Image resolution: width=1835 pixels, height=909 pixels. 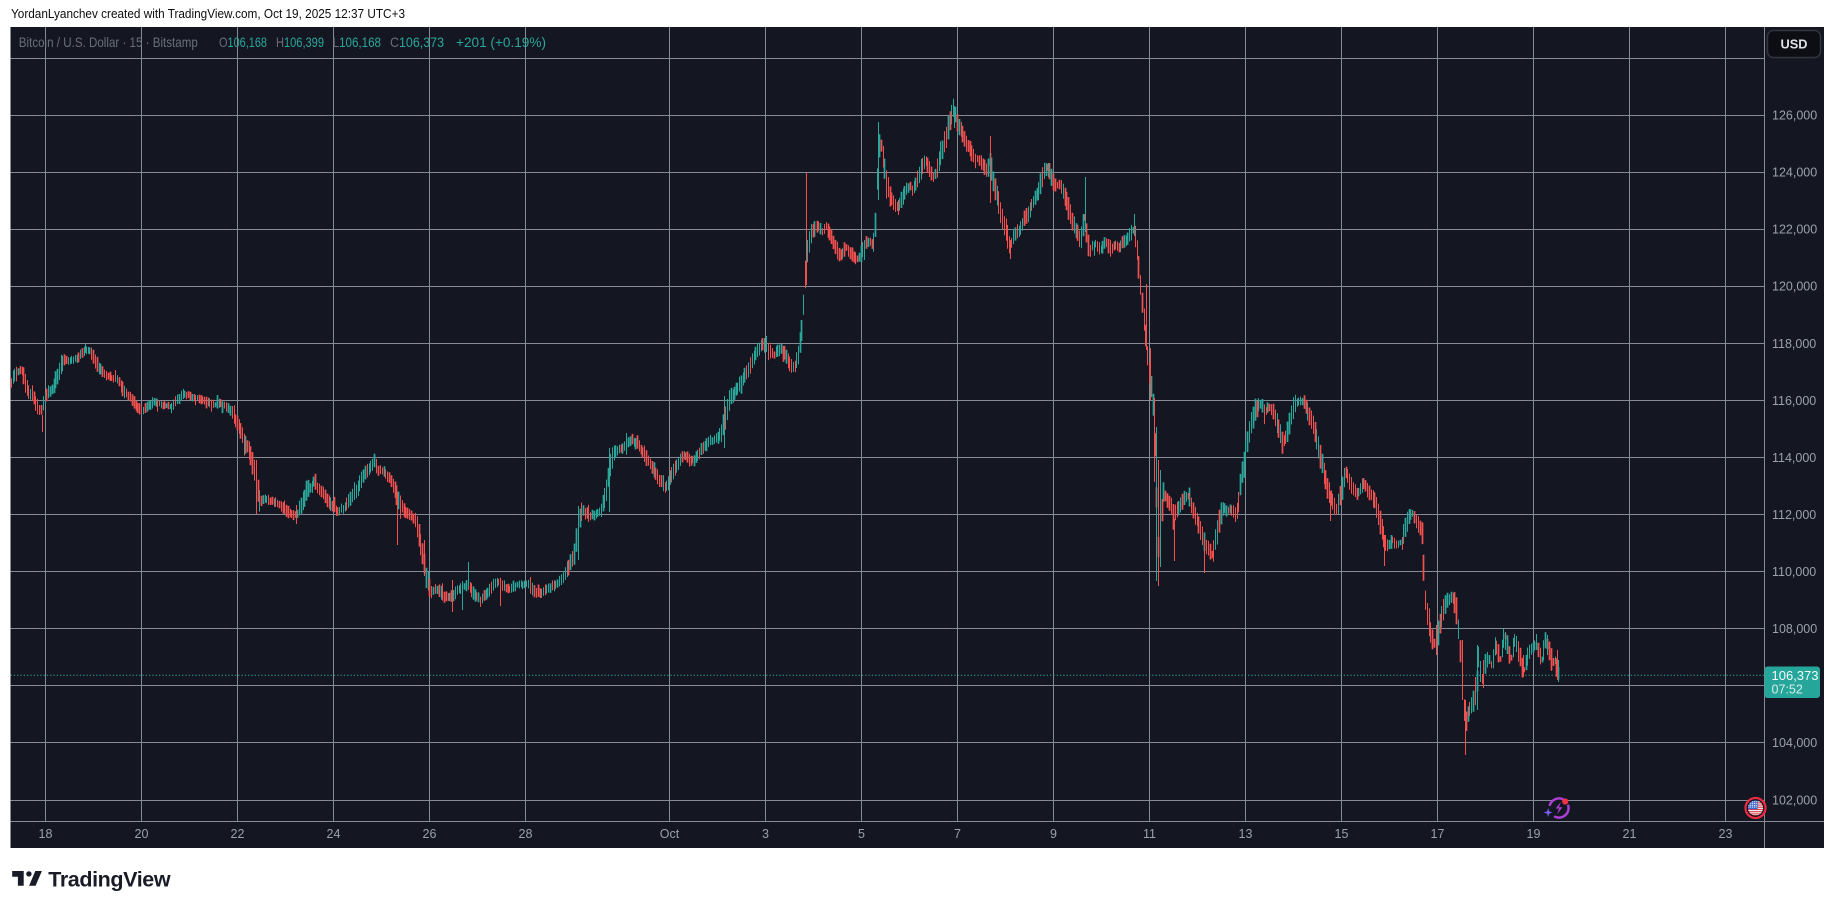 What do you see at coordinates (417, 42) in the screenshot?
I see `svg-text: C106,373` at bounding box center [417, 42].